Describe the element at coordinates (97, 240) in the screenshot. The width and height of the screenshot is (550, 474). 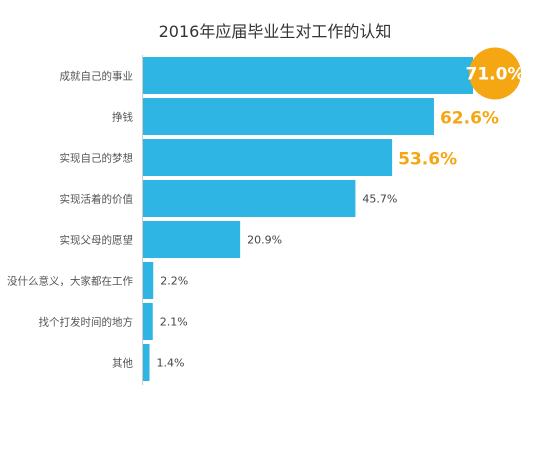
I see `category-label-4: 实现父母的愿望` at that location.